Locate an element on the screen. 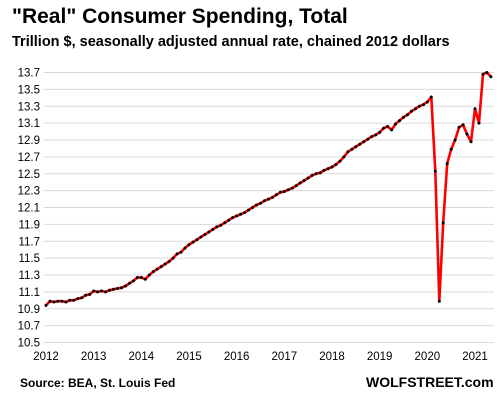  y-tick-label: 12.9 is located at coordinates (29, 141).